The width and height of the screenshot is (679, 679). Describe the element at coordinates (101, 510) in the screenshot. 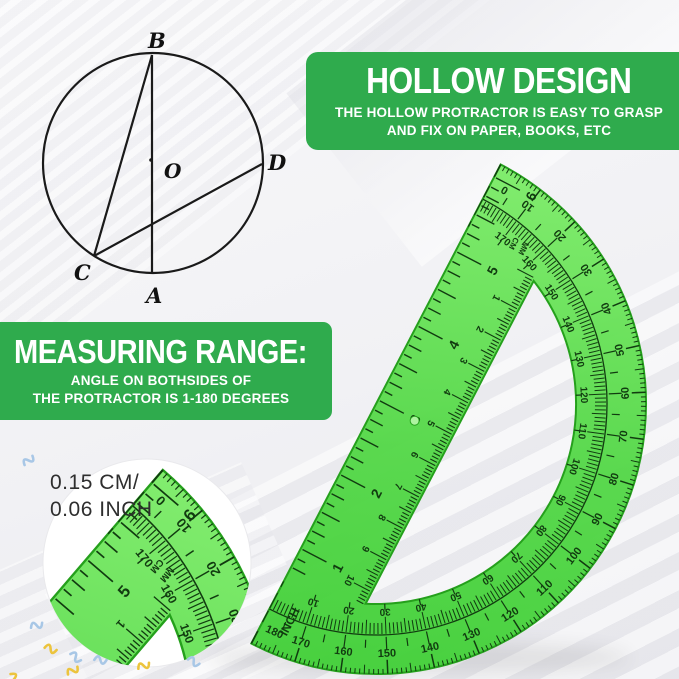

I see `detail-callout-line2: 0.06 INCH` at that location.